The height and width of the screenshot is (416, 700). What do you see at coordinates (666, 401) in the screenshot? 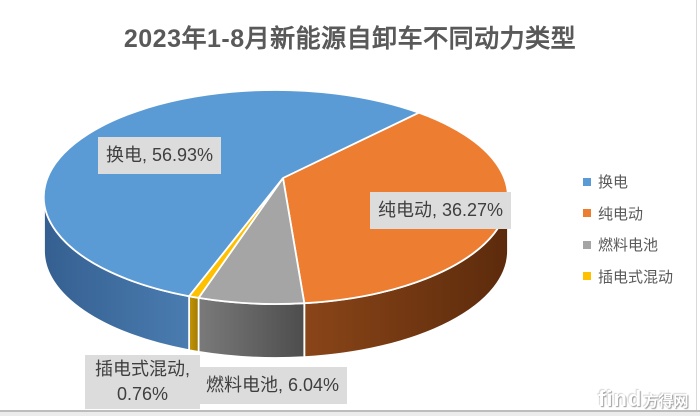
I see `watermark-site: 方得网` at bounding box center [666, 401].